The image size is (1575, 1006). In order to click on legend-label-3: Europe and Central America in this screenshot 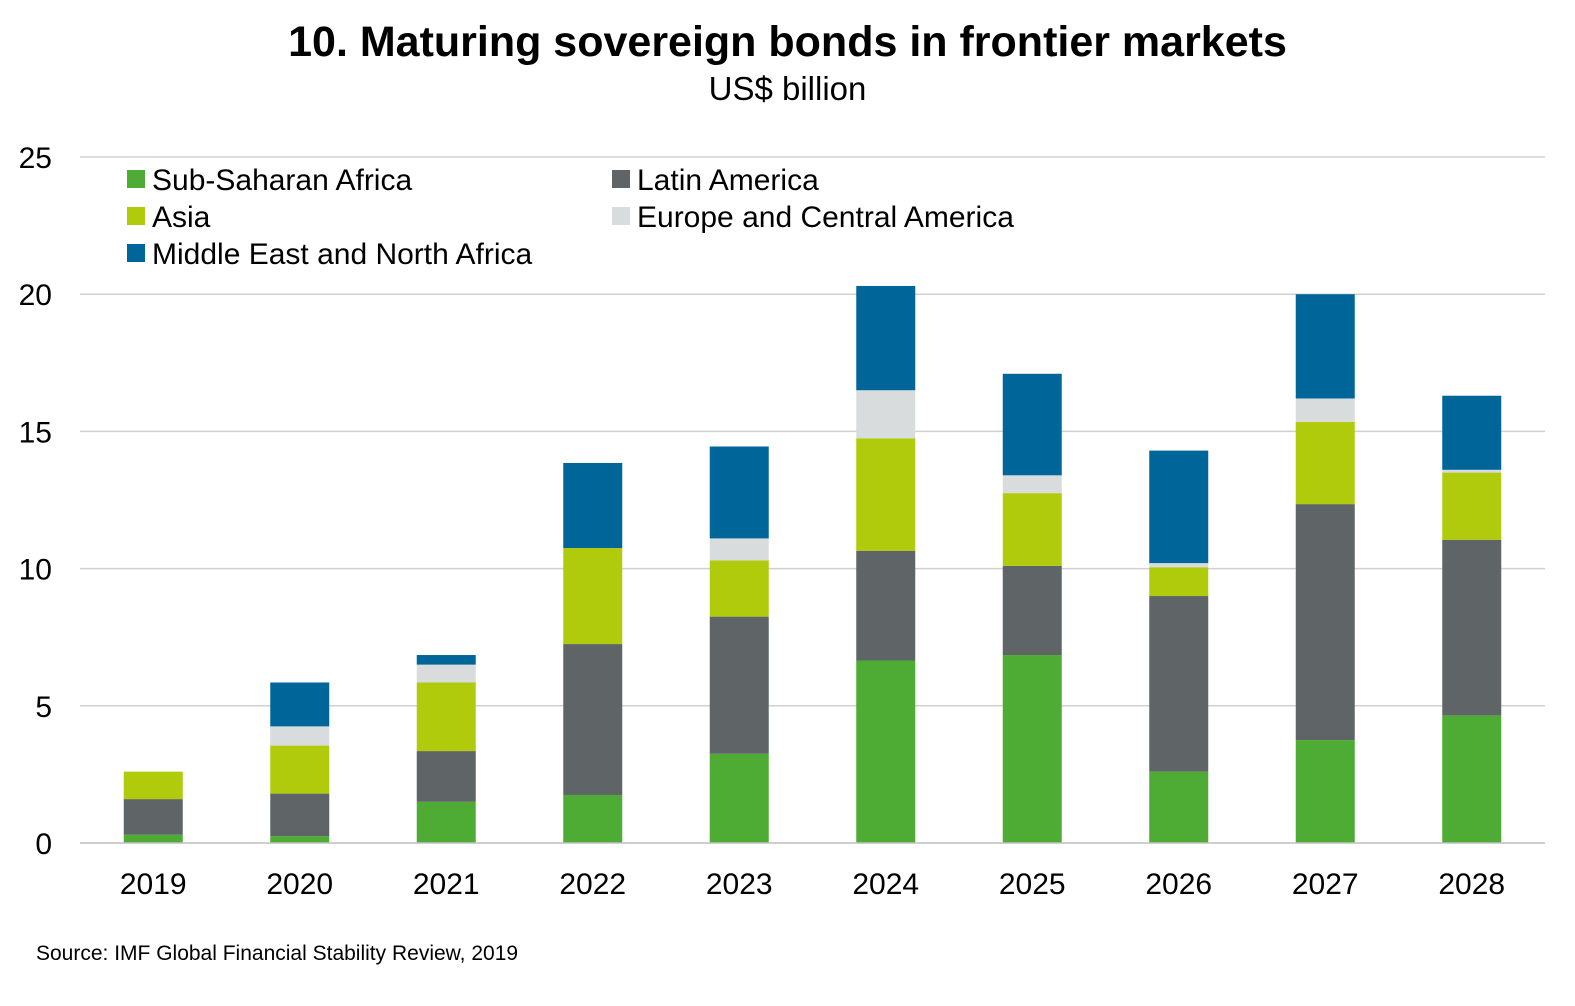, I will do `click(825, 217)`.